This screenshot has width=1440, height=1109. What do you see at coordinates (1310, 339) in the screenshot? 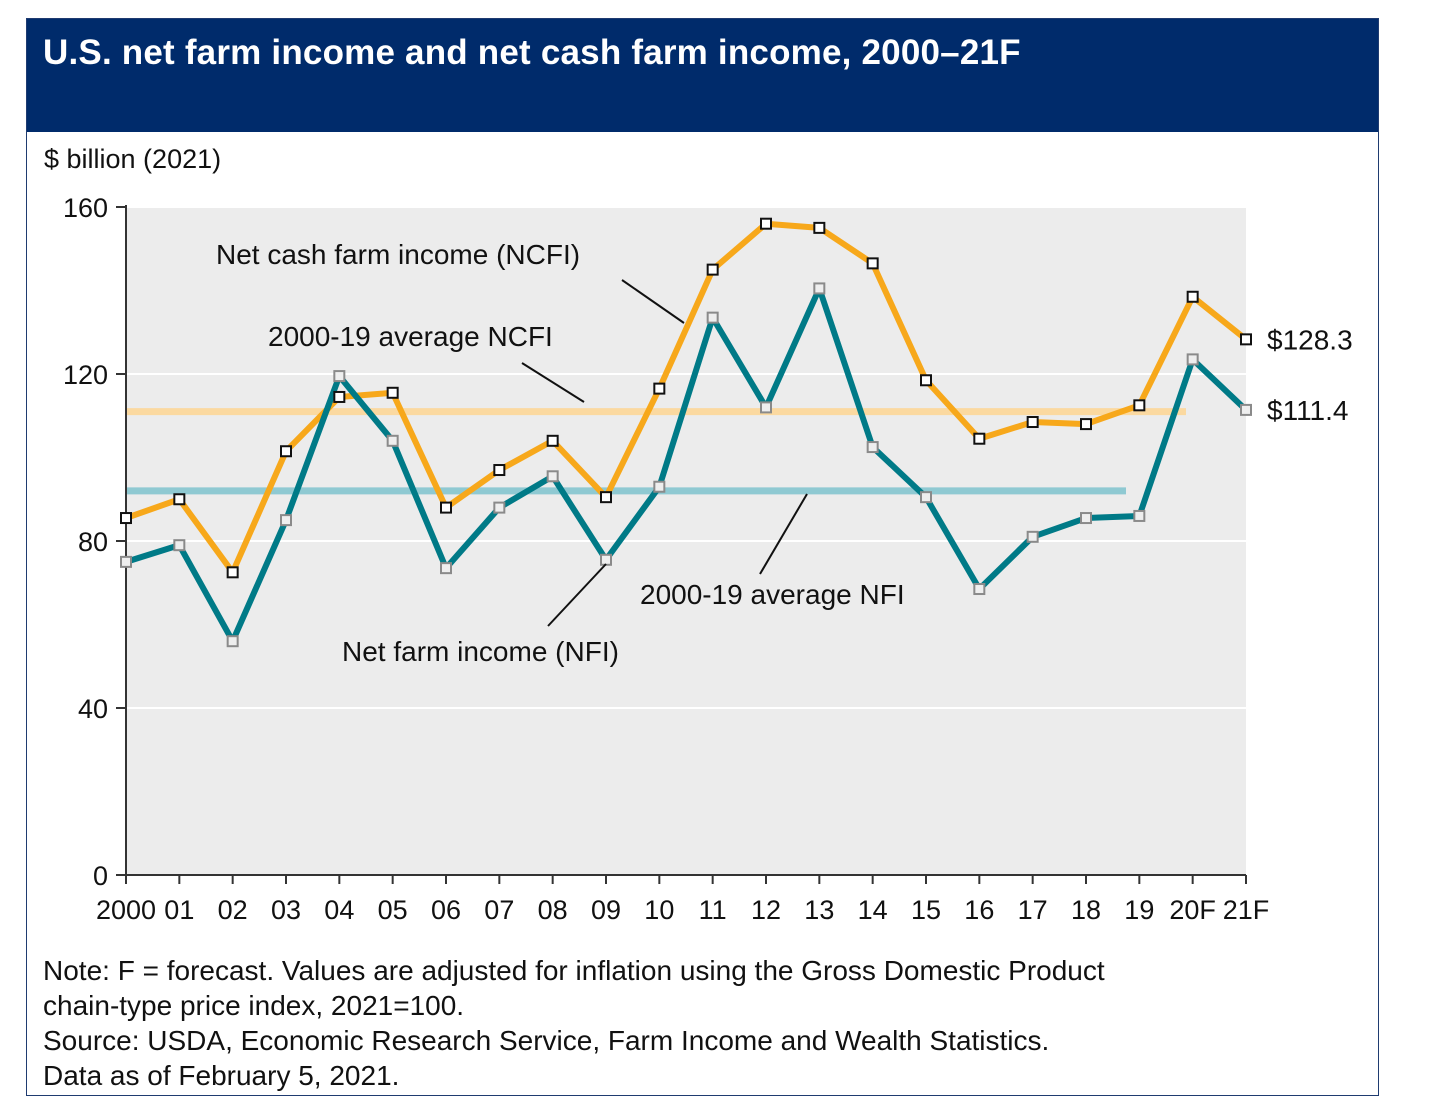
I see `end-label-ncfi: $128.3` at bounding box center [1310, 339].